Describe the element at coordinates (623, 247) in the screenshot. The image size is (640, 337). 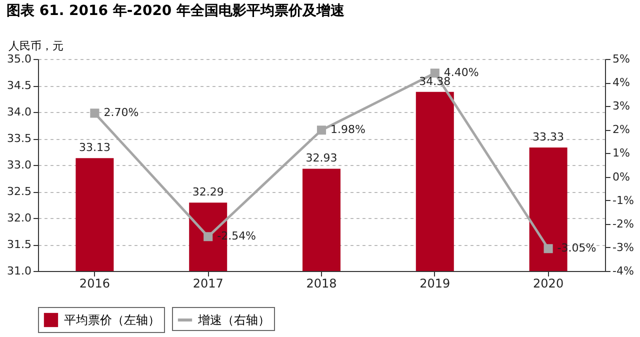
I see `y2-tick-label: -3%` at that location.